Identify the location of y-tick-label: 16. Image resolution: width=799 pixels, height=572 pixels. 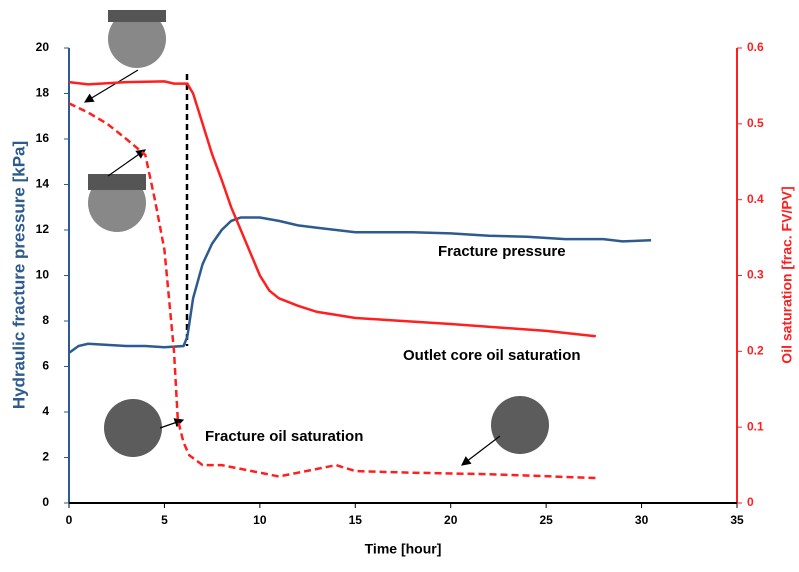
(43, 138).